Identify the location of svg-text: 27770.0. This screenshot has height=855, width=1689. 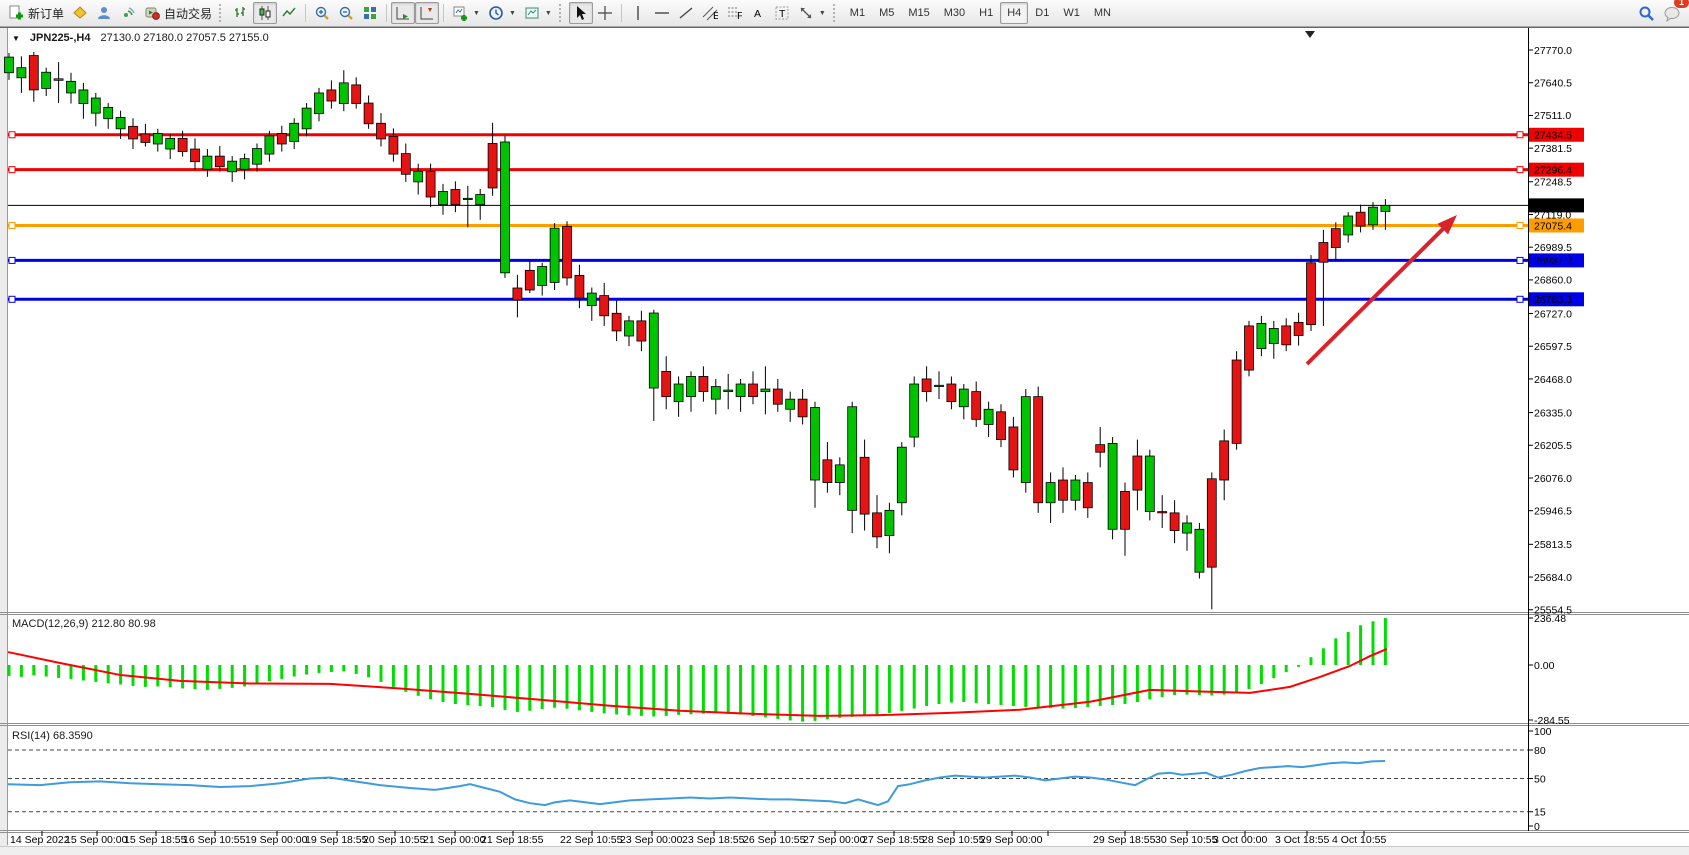
(1553, 51).